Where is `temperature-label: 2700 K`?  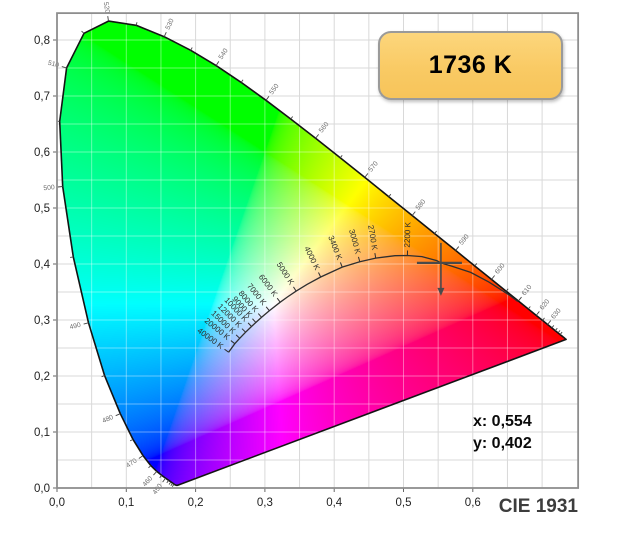 temperature-label: 2700 K is located at coordinates (372, 237).